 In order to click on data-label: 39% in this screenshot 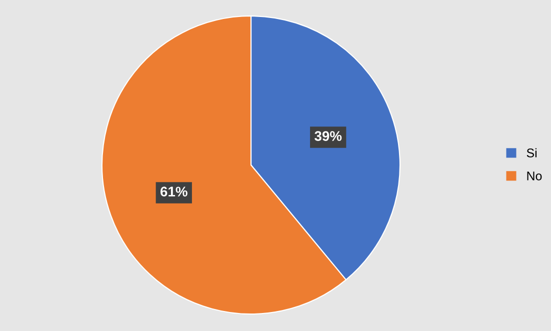, I will do `click(328, 136)`.